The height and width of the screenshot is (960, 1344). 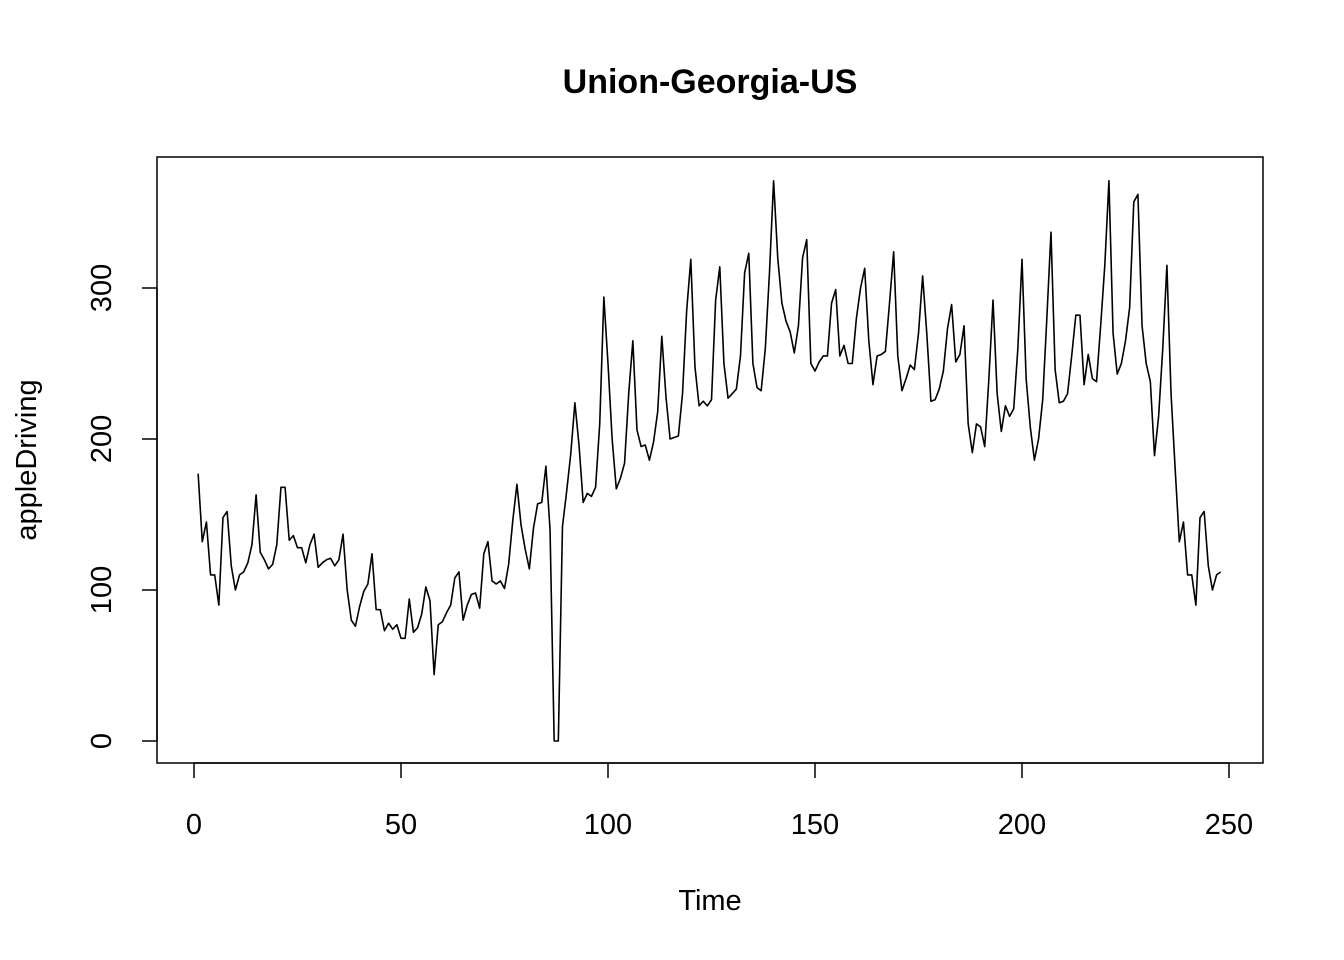 What do you see at coordinates (122, 506) in the screenshot?
I see `y-axis: 0 100 200 300` at bounding box center [122, 506].